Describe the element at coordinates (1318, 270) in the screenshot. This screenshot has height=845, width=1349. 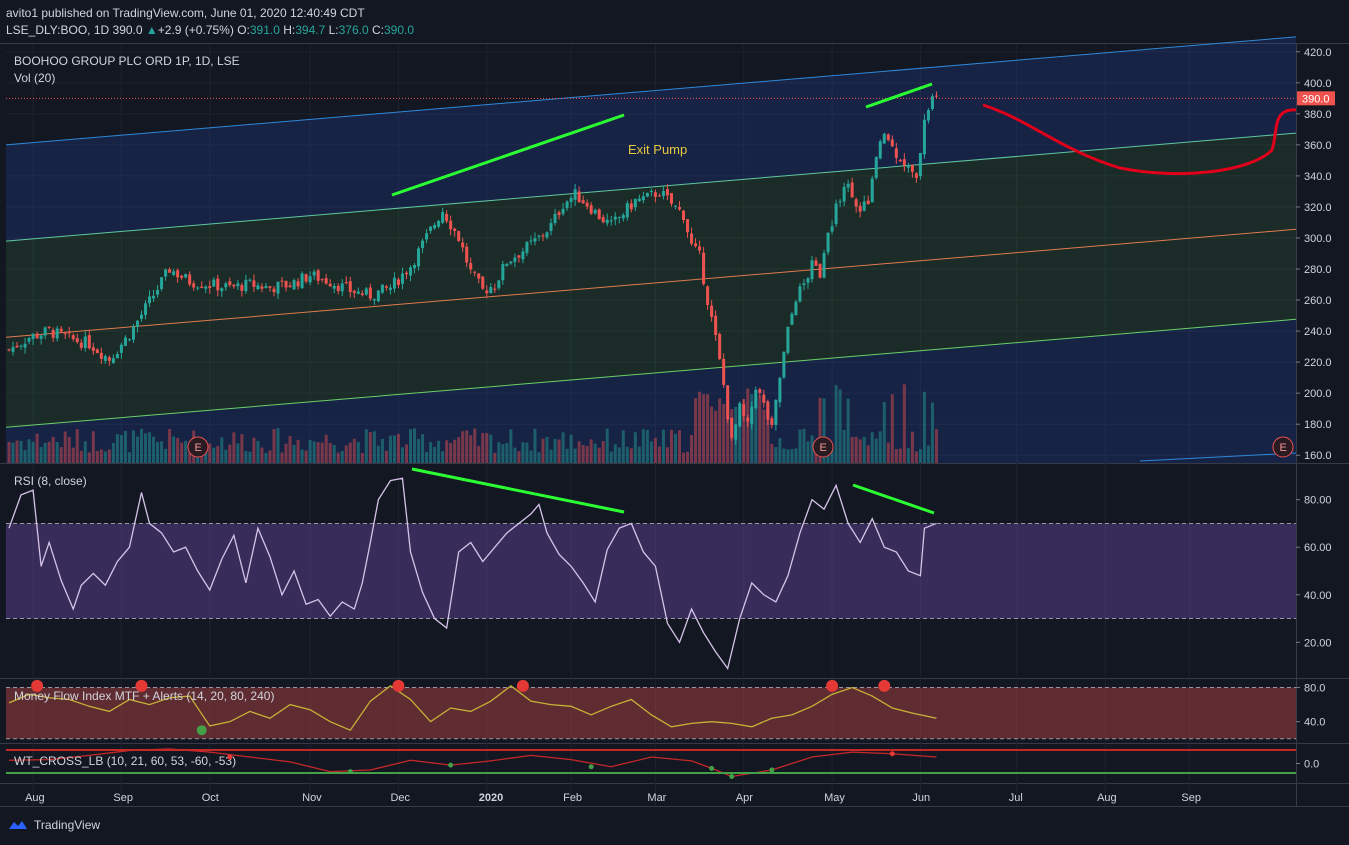
I see `y-tick-label: 280.0` at that location.